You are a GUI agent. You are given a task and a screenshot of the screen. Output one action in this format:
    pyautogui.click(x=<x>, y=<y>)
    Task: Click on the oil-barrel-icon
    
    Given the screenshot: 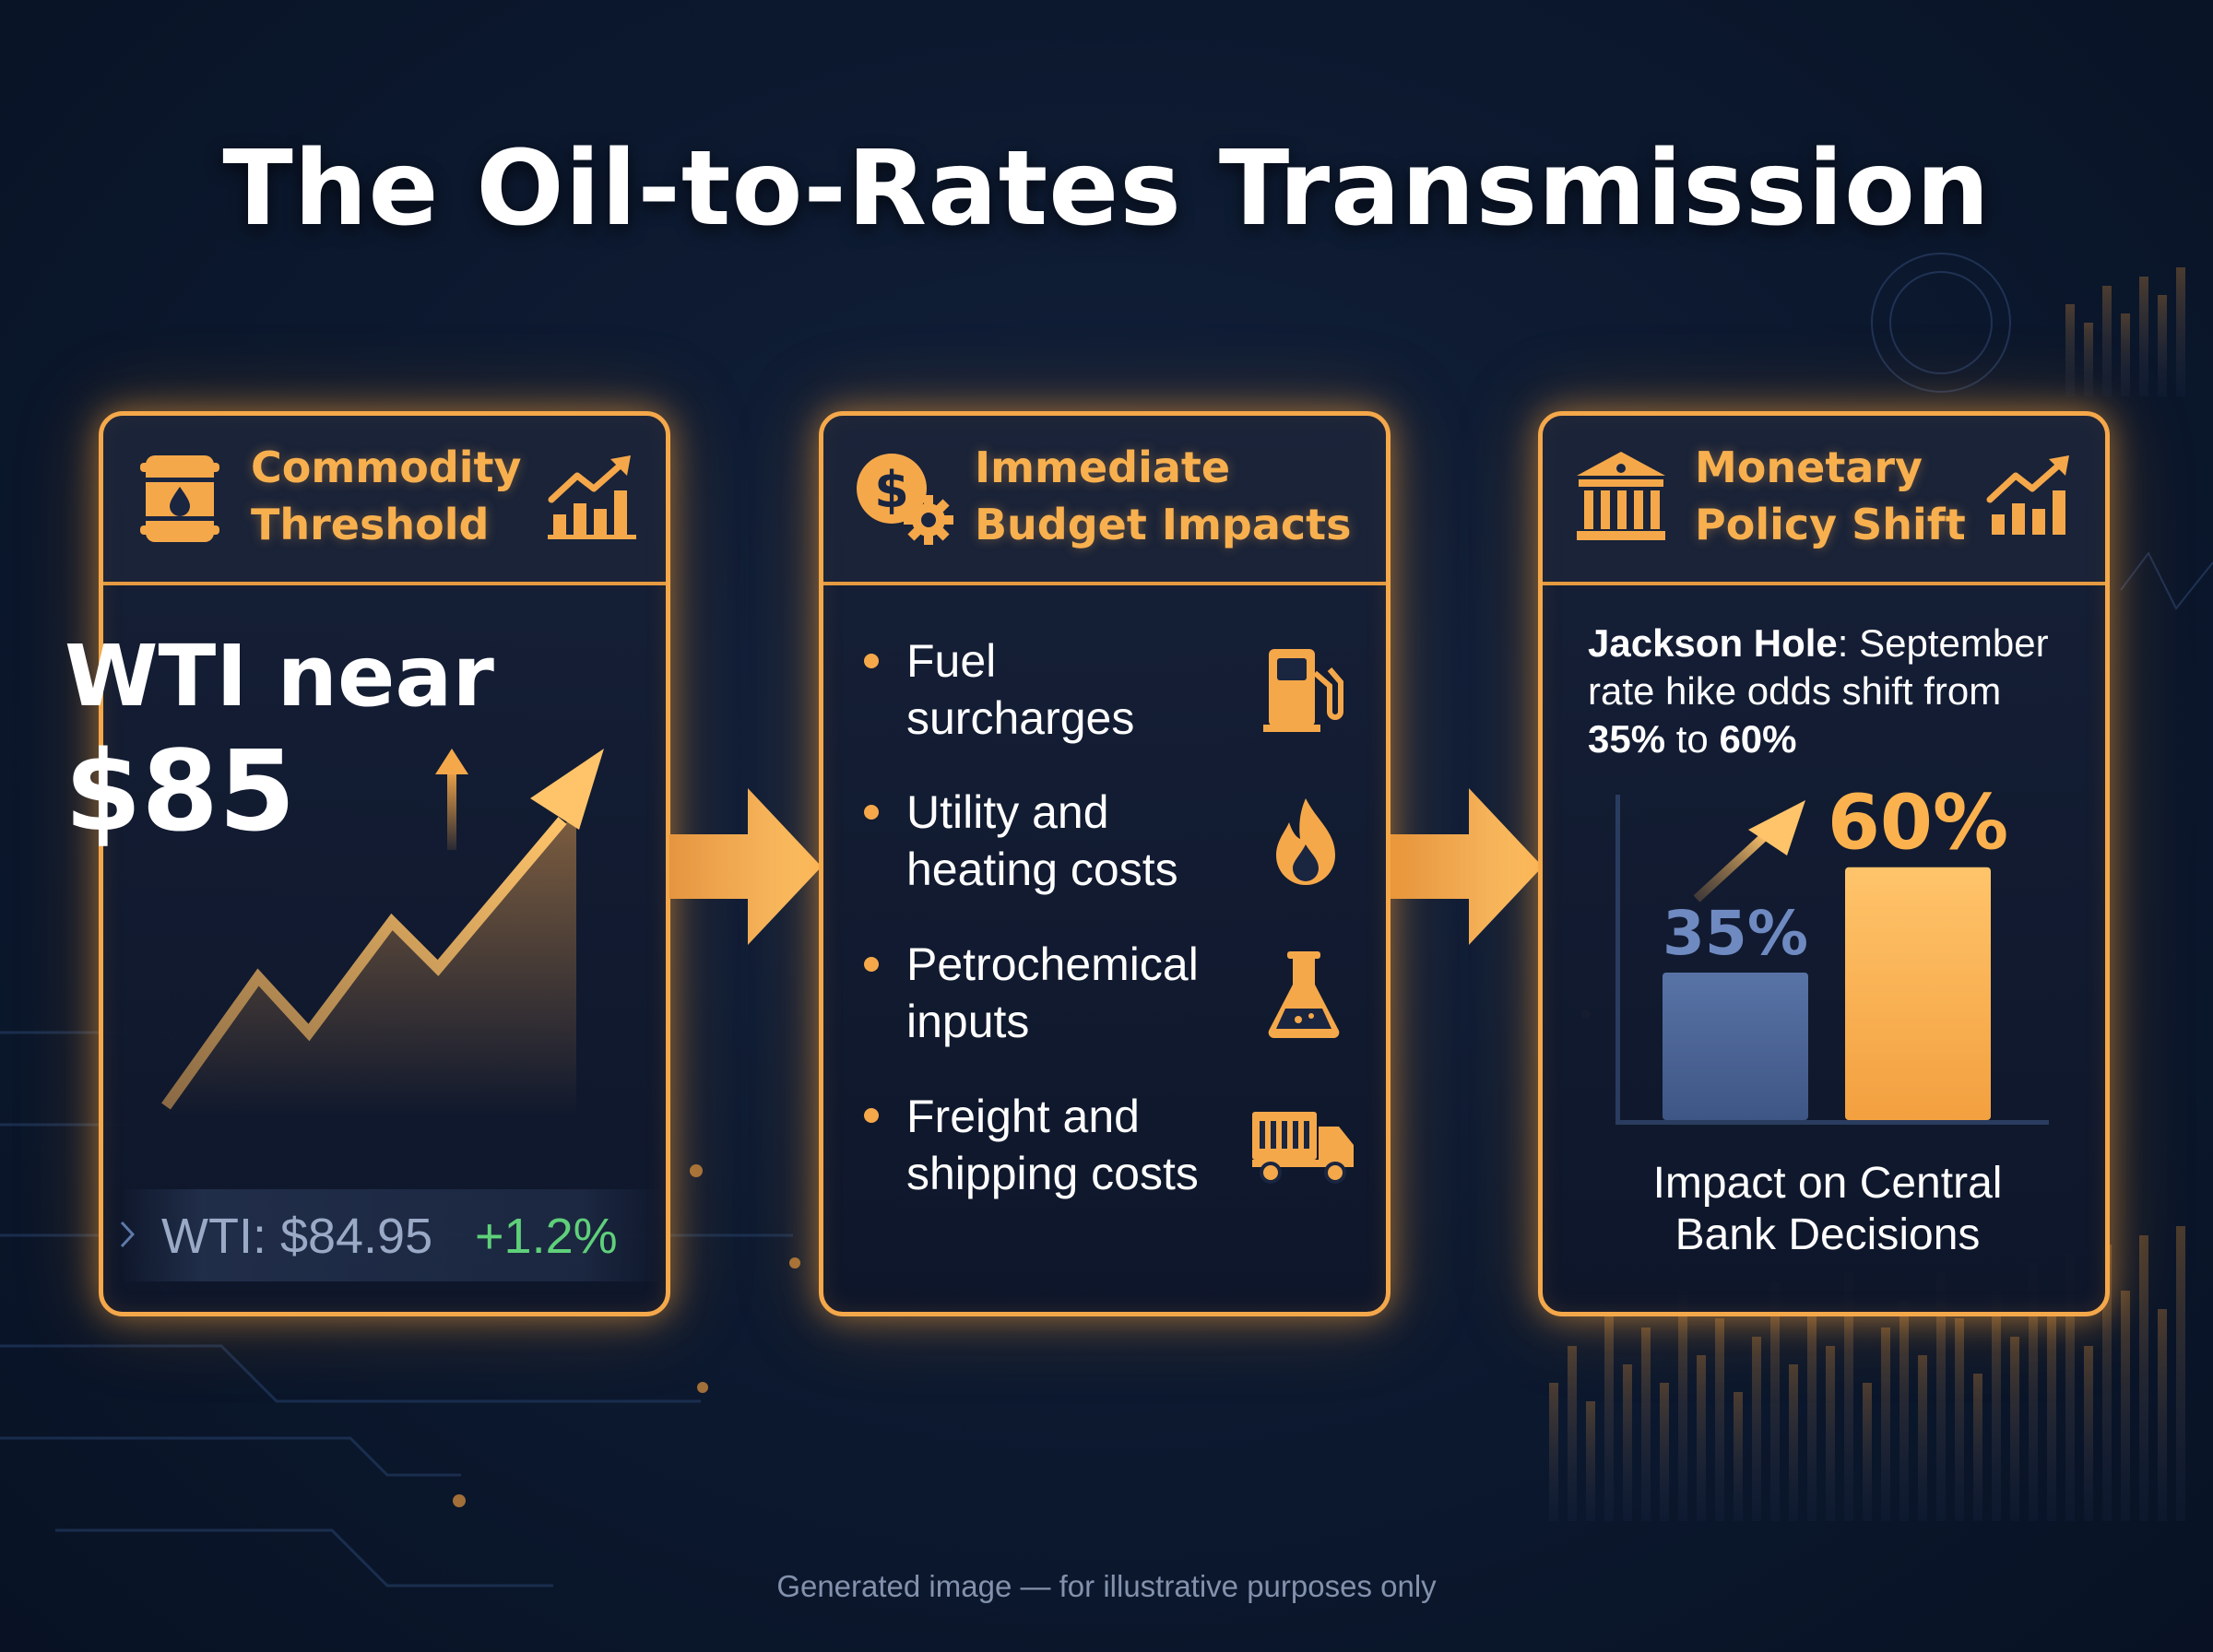 What is the action you would take?
    pyautogui.click(x=179, y=498)
    